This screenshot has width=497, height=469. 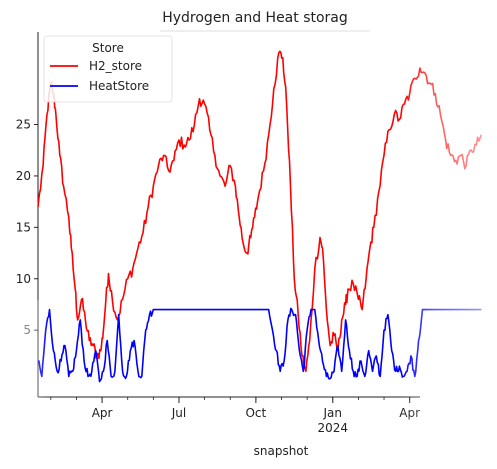 I want to click on legend-label: HeatStore, so click(x=119, y=86).